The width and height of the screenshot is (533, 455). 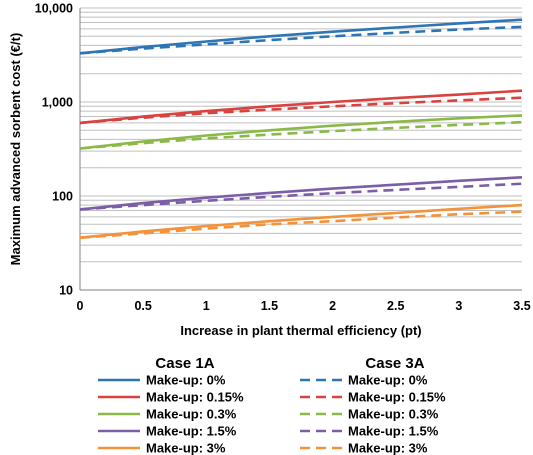 What do you see at coordinates (54, 150) in the screenshot?
I see `y-tick-labels: 10 100 1,000 10,000` at bounding box center [54, 150].